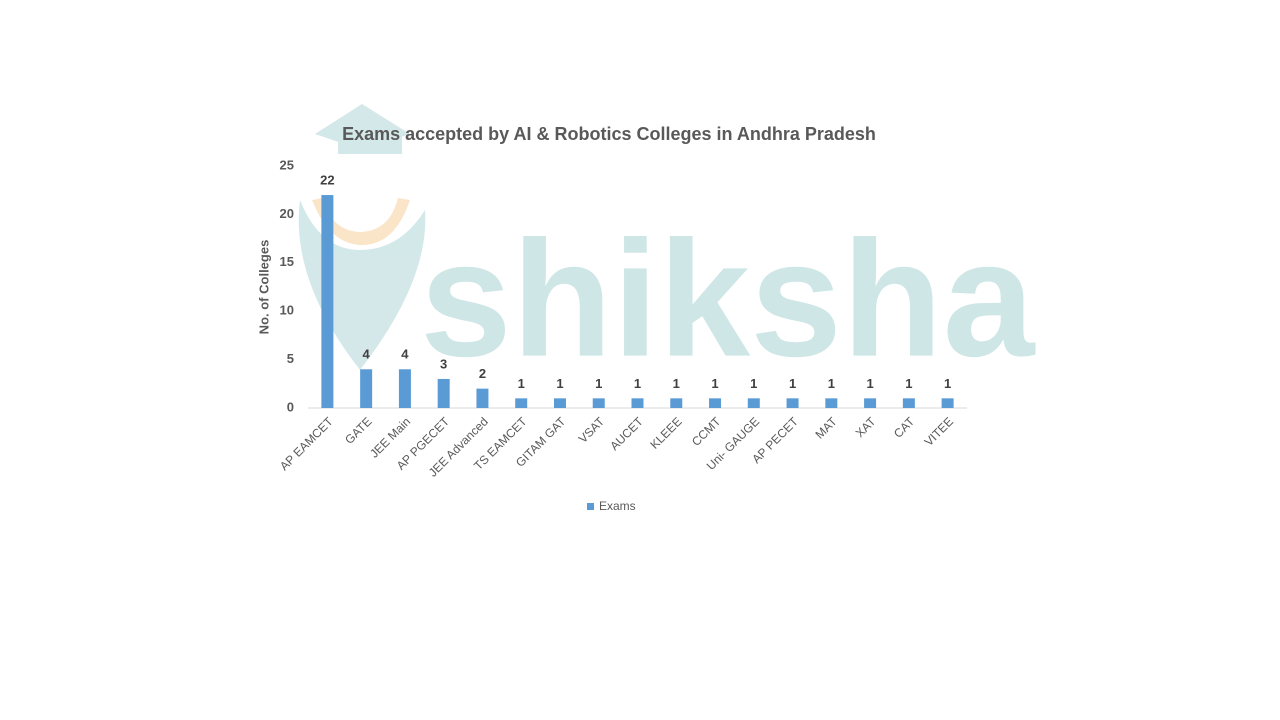 The width and height of the screenshot is (1280, 720). I want to click on logo-drop, so click(362, 285).